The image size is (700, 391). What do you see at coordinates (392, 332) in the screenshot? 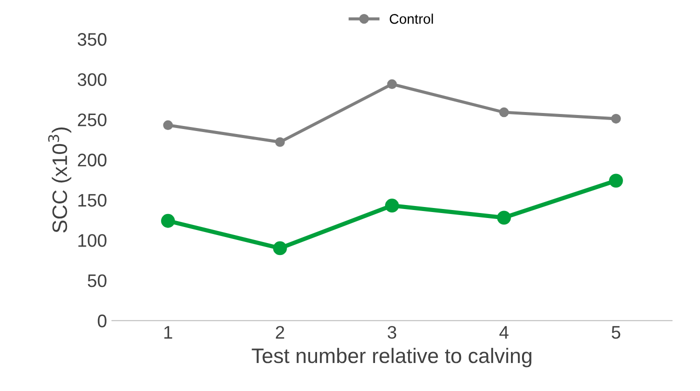
I see `x-tick-label: 3` at bounding box center [392, 332].